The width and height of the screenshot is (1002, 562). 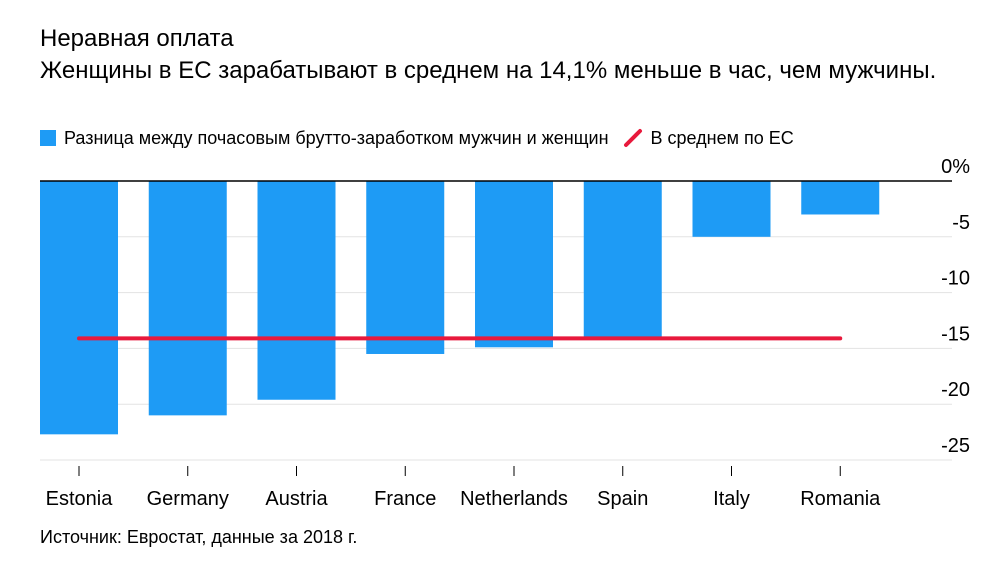 What do you see at coordinates (955, 390) in the screenshot?
I see `y-tick-label: -20` at bounding box center [955, 390].